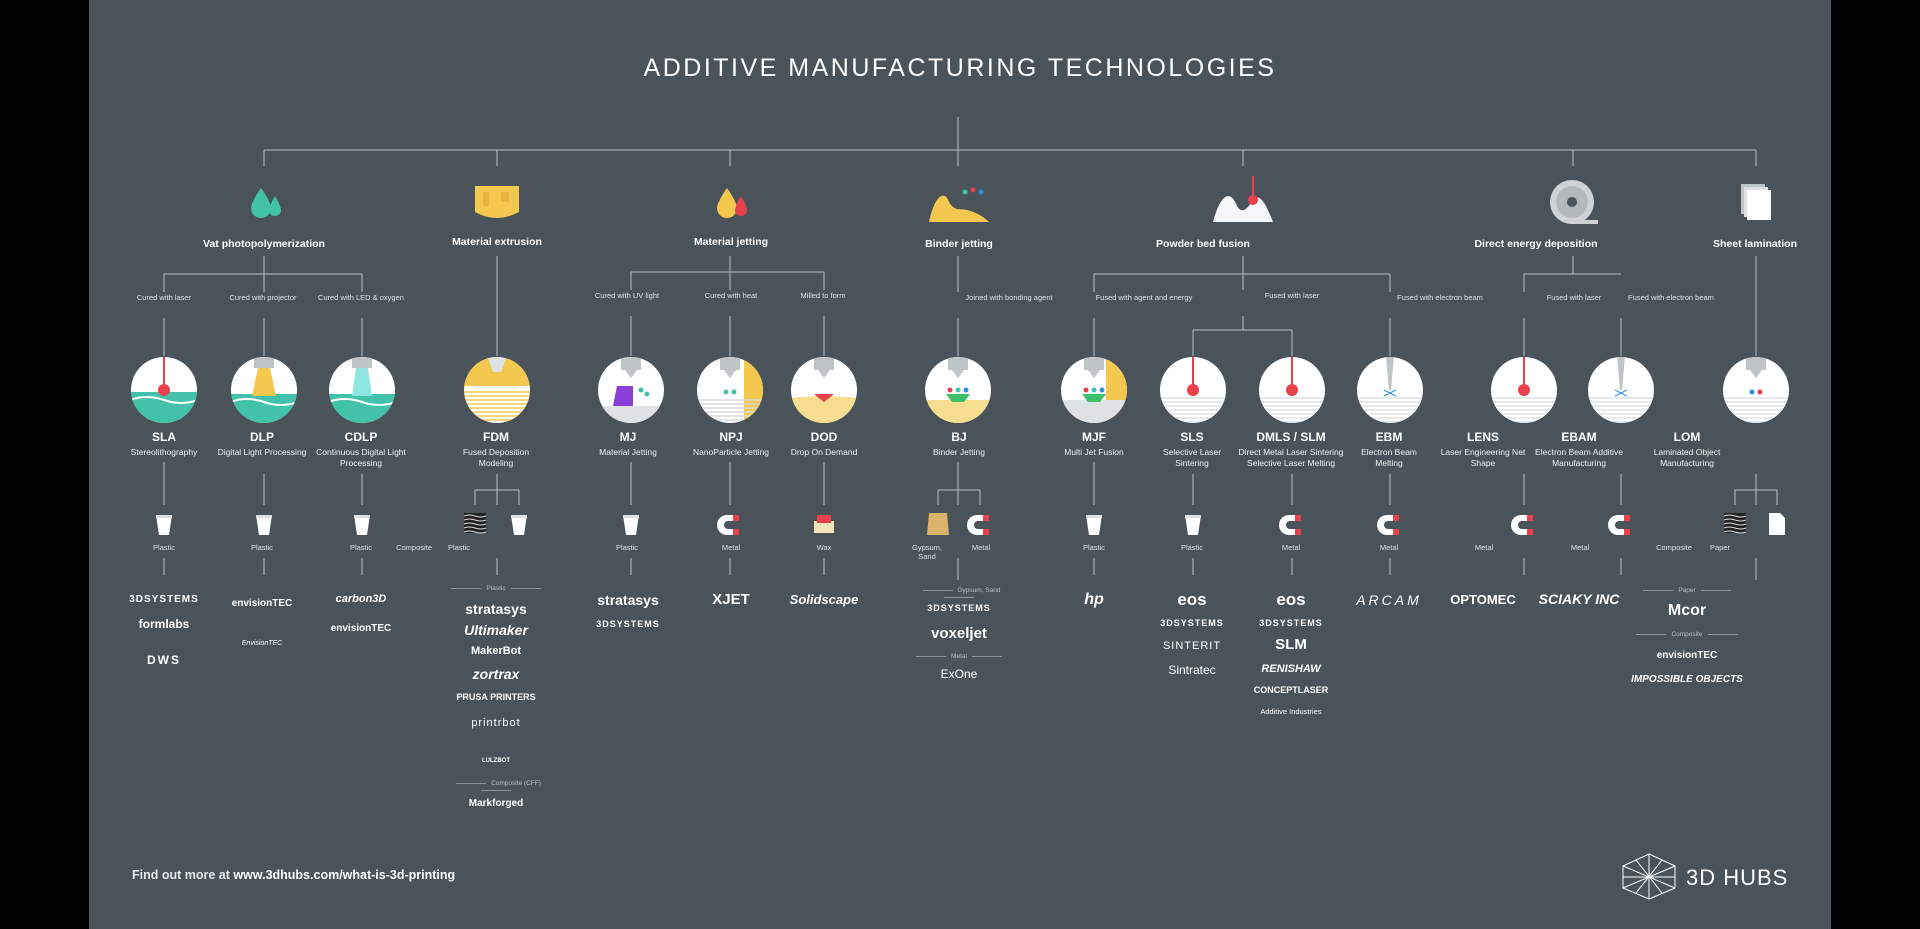 This screenshot has height=929, width=1920. Describe the element at coordinates (164, 297) in the screenshot. I see `condition-label: Cured with laser` at that location.